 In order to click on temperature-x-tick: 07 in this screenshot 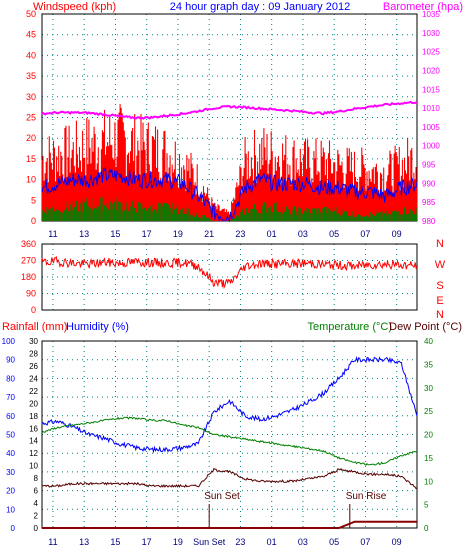, I will do `click(365, 542)`.